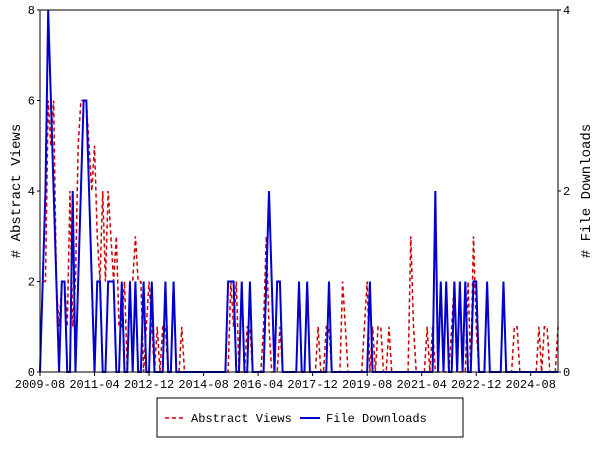 This screenshot has height=450, width=600. I want to click on y2-tick-label: 2, so click(566, 192).